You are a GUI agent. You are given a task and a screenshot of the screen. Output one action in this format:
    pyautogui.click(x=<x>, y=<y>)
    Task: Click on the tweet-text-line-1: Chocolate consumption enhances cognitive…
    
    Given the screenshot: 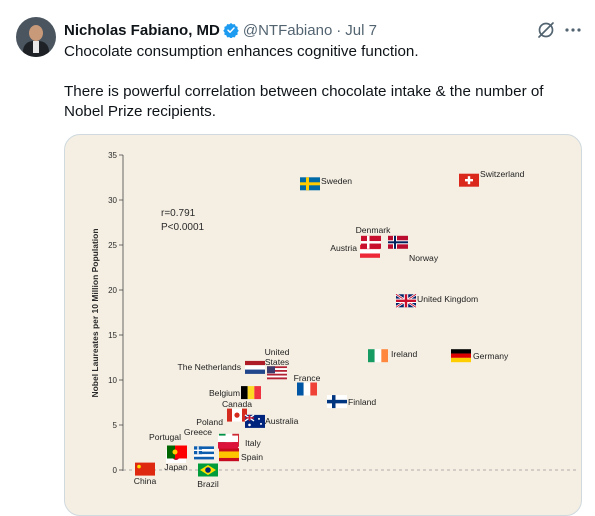 What is the action you would take?
    pyautogui.click(x=241, y=51)
    